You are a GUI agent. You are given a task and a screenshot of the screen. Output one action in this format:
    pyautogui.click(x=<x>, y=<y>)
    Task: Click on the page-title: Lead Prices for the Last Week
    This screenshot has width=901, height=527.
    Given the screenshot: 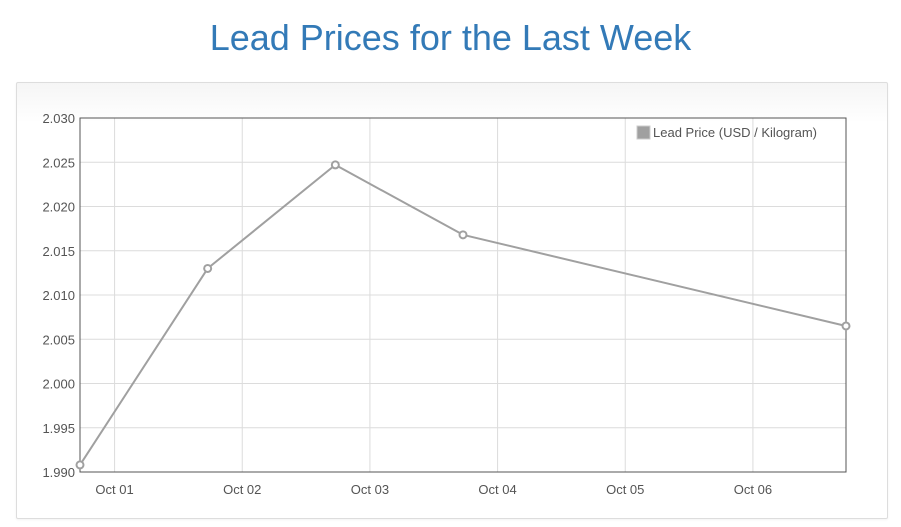 What is the action you would take?
    pyautogui.click(x=450, y=37)
    